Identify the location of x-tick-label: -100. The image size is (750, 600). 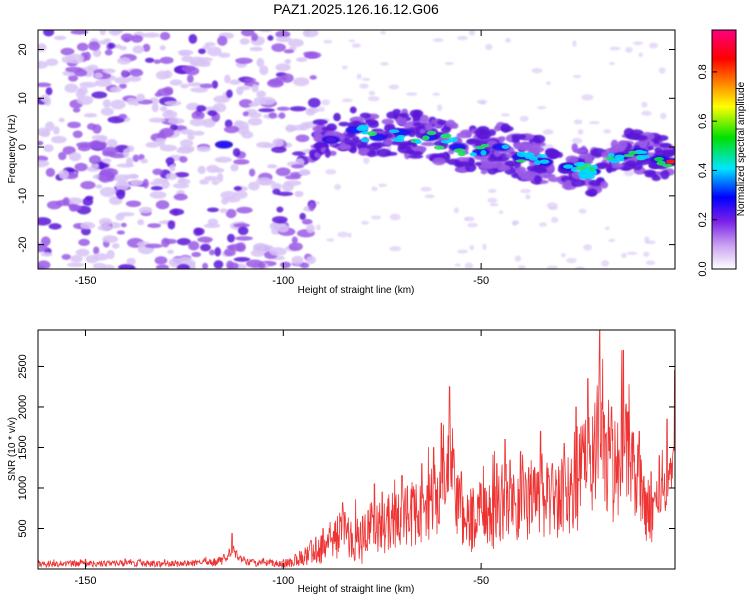
(283, 581).